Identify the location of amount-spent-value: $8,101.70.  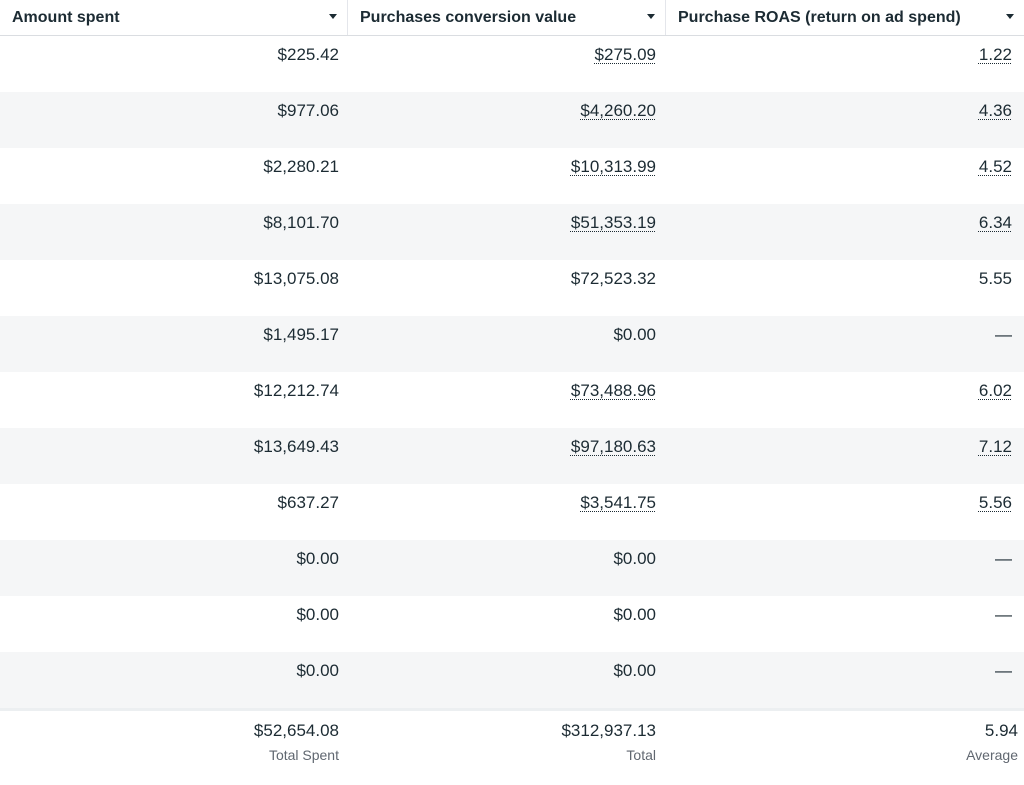
(301, 222).